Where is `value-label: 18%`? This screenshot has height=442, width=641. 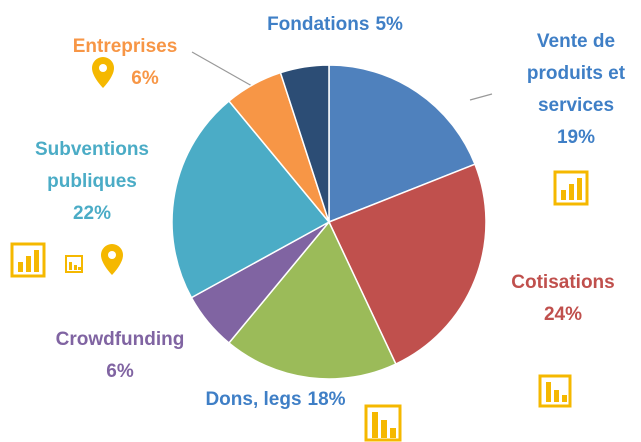 value-label: 18% is located at coordinates (326, 399).